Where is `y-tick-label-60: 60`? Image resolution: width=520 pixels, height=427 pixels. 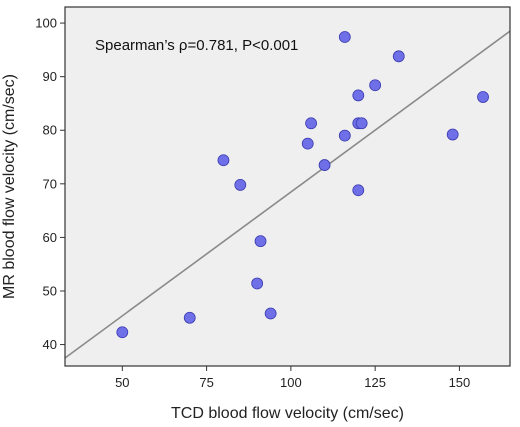
y-tick-label-60: 60 is located at coordinates (50, 237).